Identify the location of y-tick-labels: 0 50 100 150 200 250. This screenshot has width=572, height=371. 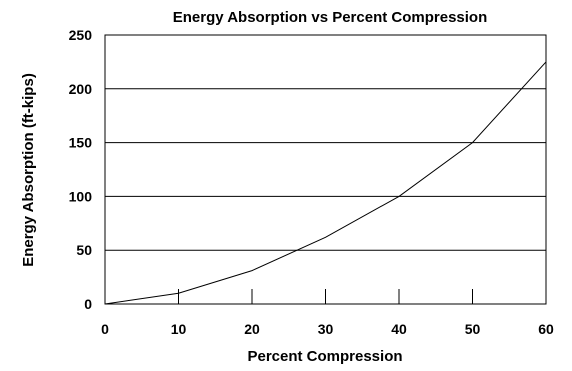
(81, 169).